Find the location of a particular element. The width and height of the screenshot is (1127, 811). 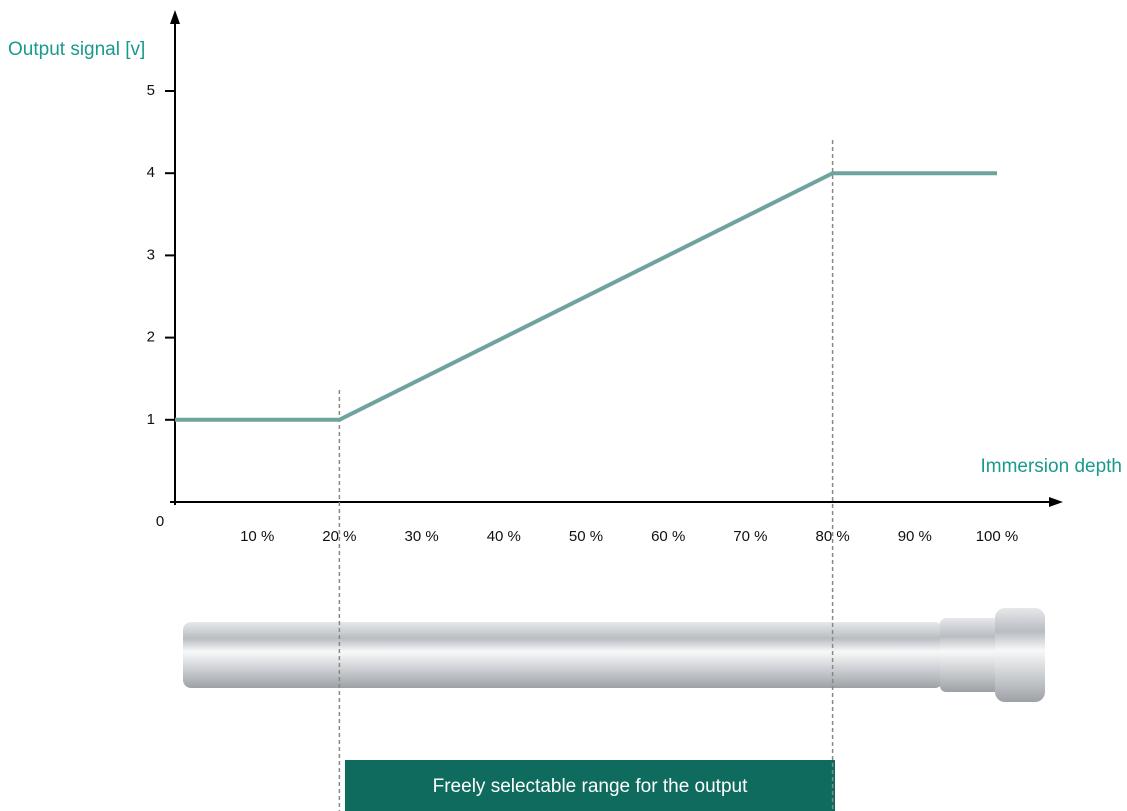

x-tick-label: 60 % is located at coordinates (668, 536).